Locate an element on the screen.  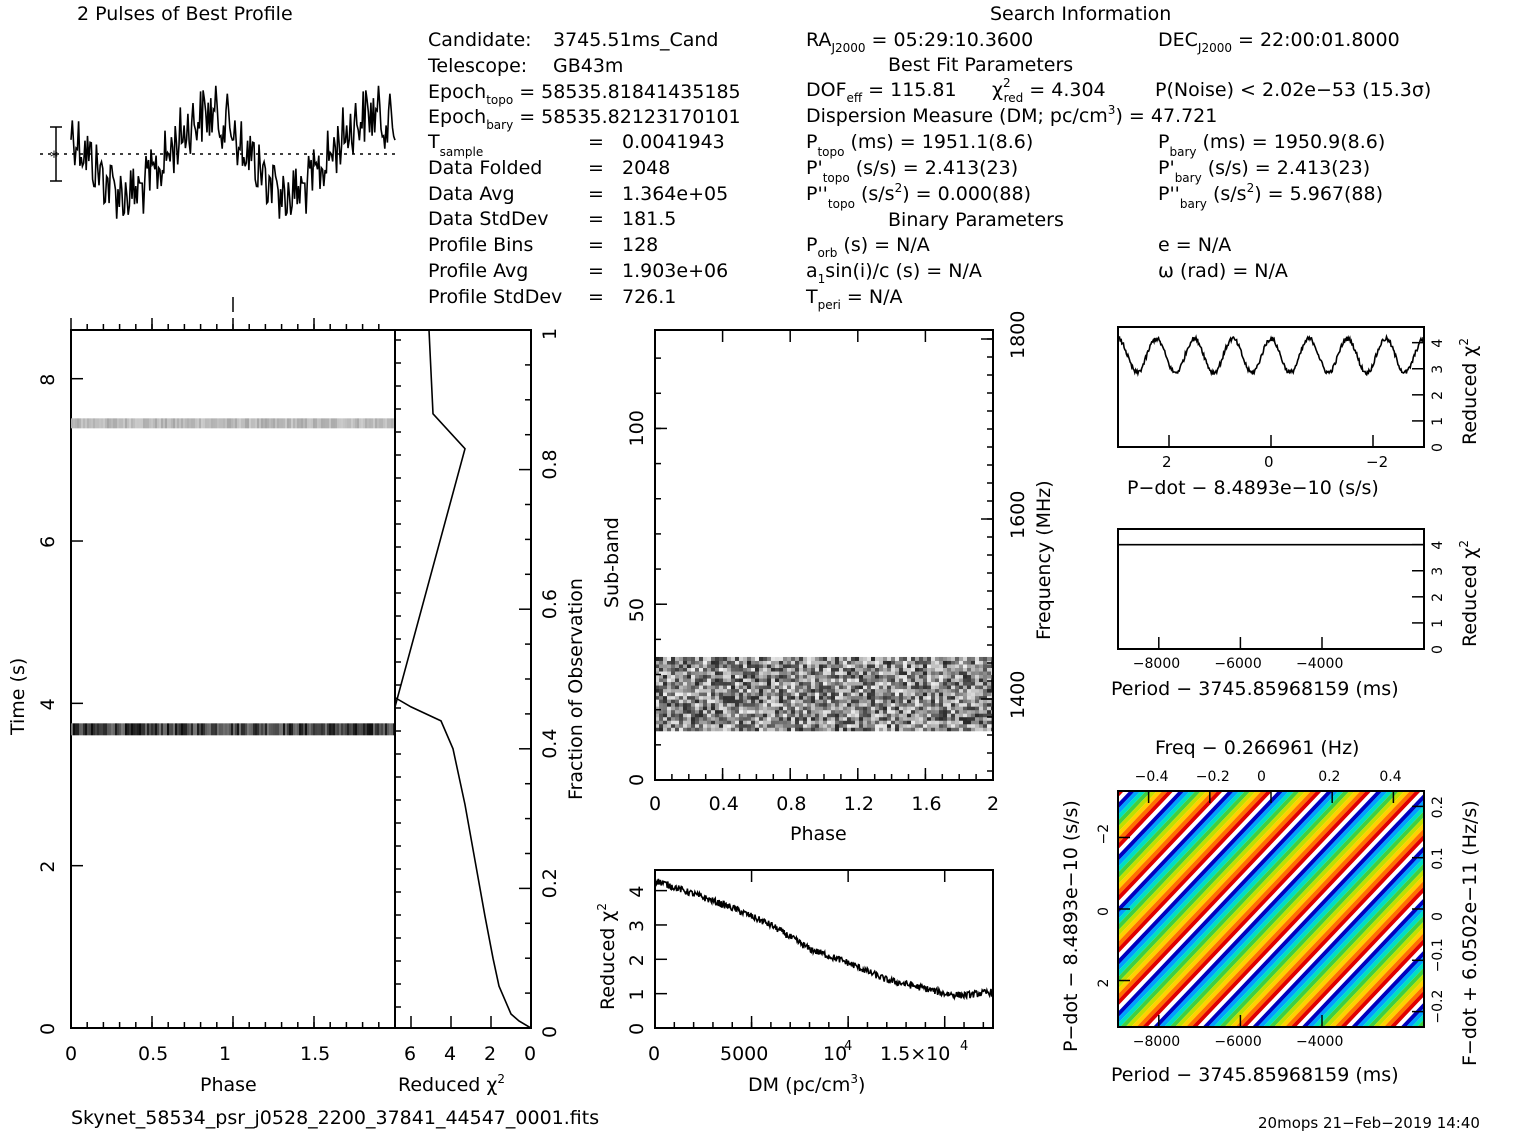
map-top-tick-label: 0.2 is located at coordinates (1329, 777).